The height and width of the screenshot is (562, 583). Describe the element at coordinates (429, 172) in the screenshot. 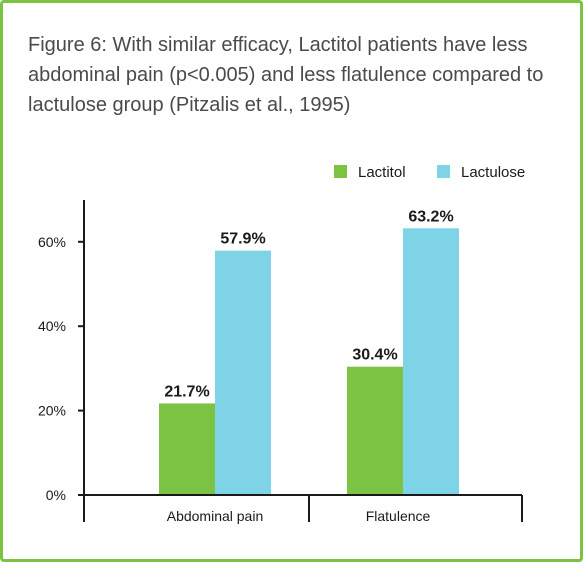

I see `legend: Lactitol Lactulose` at that location.